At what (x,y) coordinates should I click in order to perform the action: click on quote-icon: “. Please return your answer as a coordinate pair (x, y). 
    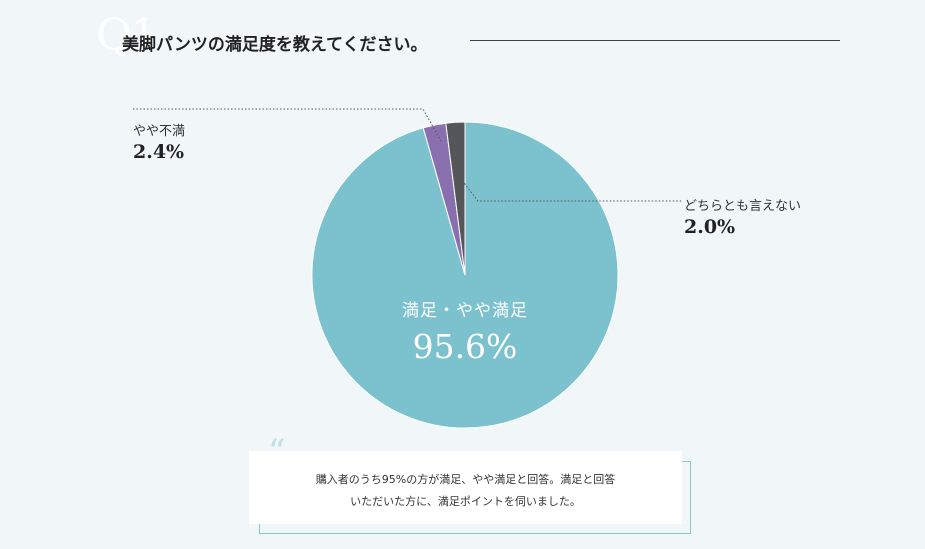
    Looking at the image, I should click on (277, 452).